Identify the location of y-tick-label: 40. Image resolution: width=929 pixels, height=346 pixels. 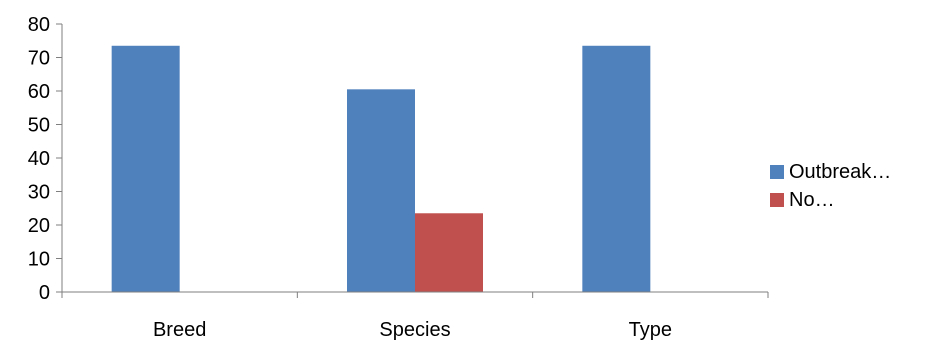
(39, 159).